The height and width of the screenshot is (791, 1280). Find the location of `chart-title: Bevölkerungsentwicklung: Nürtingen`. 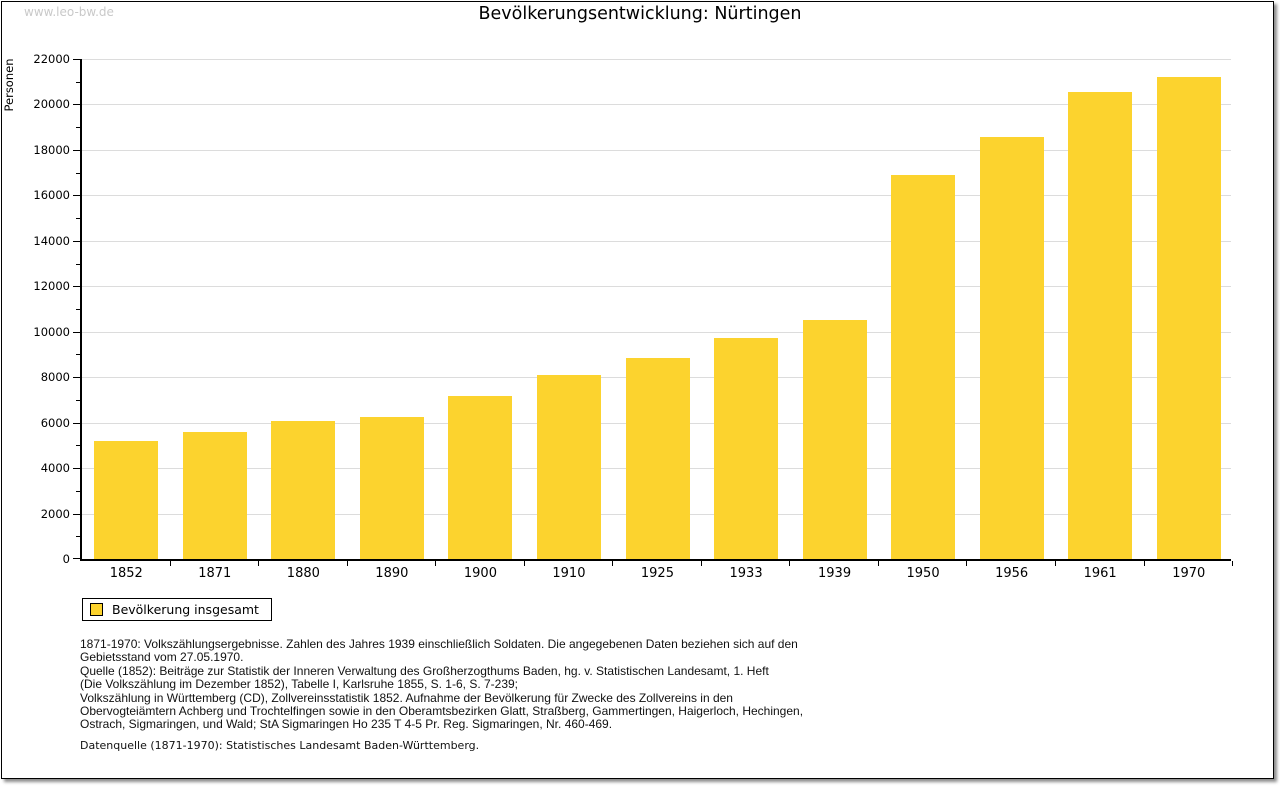

chart-title: Bevölkerungsentwicklung: Nürtingen is located at coordinates (640, 14).